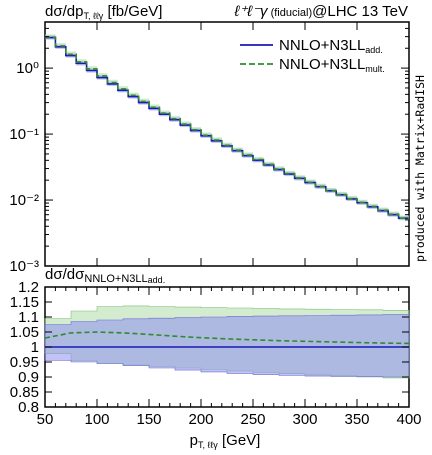  I want to click on x-tick-label: 250, so click(252, 419).